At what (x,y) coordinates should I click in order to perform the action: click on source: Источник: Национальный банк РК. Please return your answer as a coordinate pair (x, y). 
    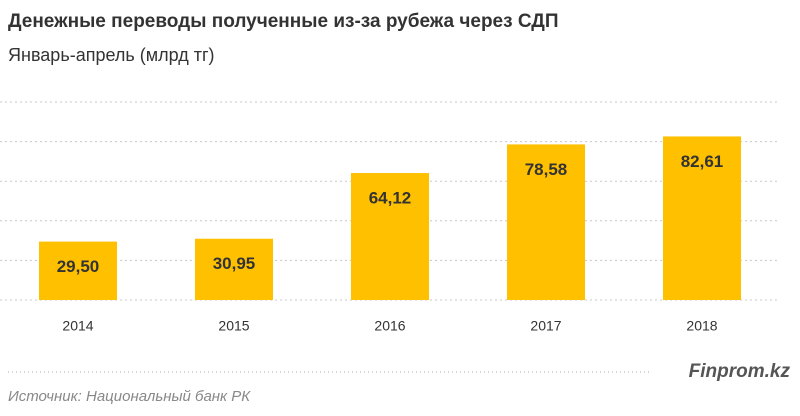
    Looking at the image, I should click on (129, 396).